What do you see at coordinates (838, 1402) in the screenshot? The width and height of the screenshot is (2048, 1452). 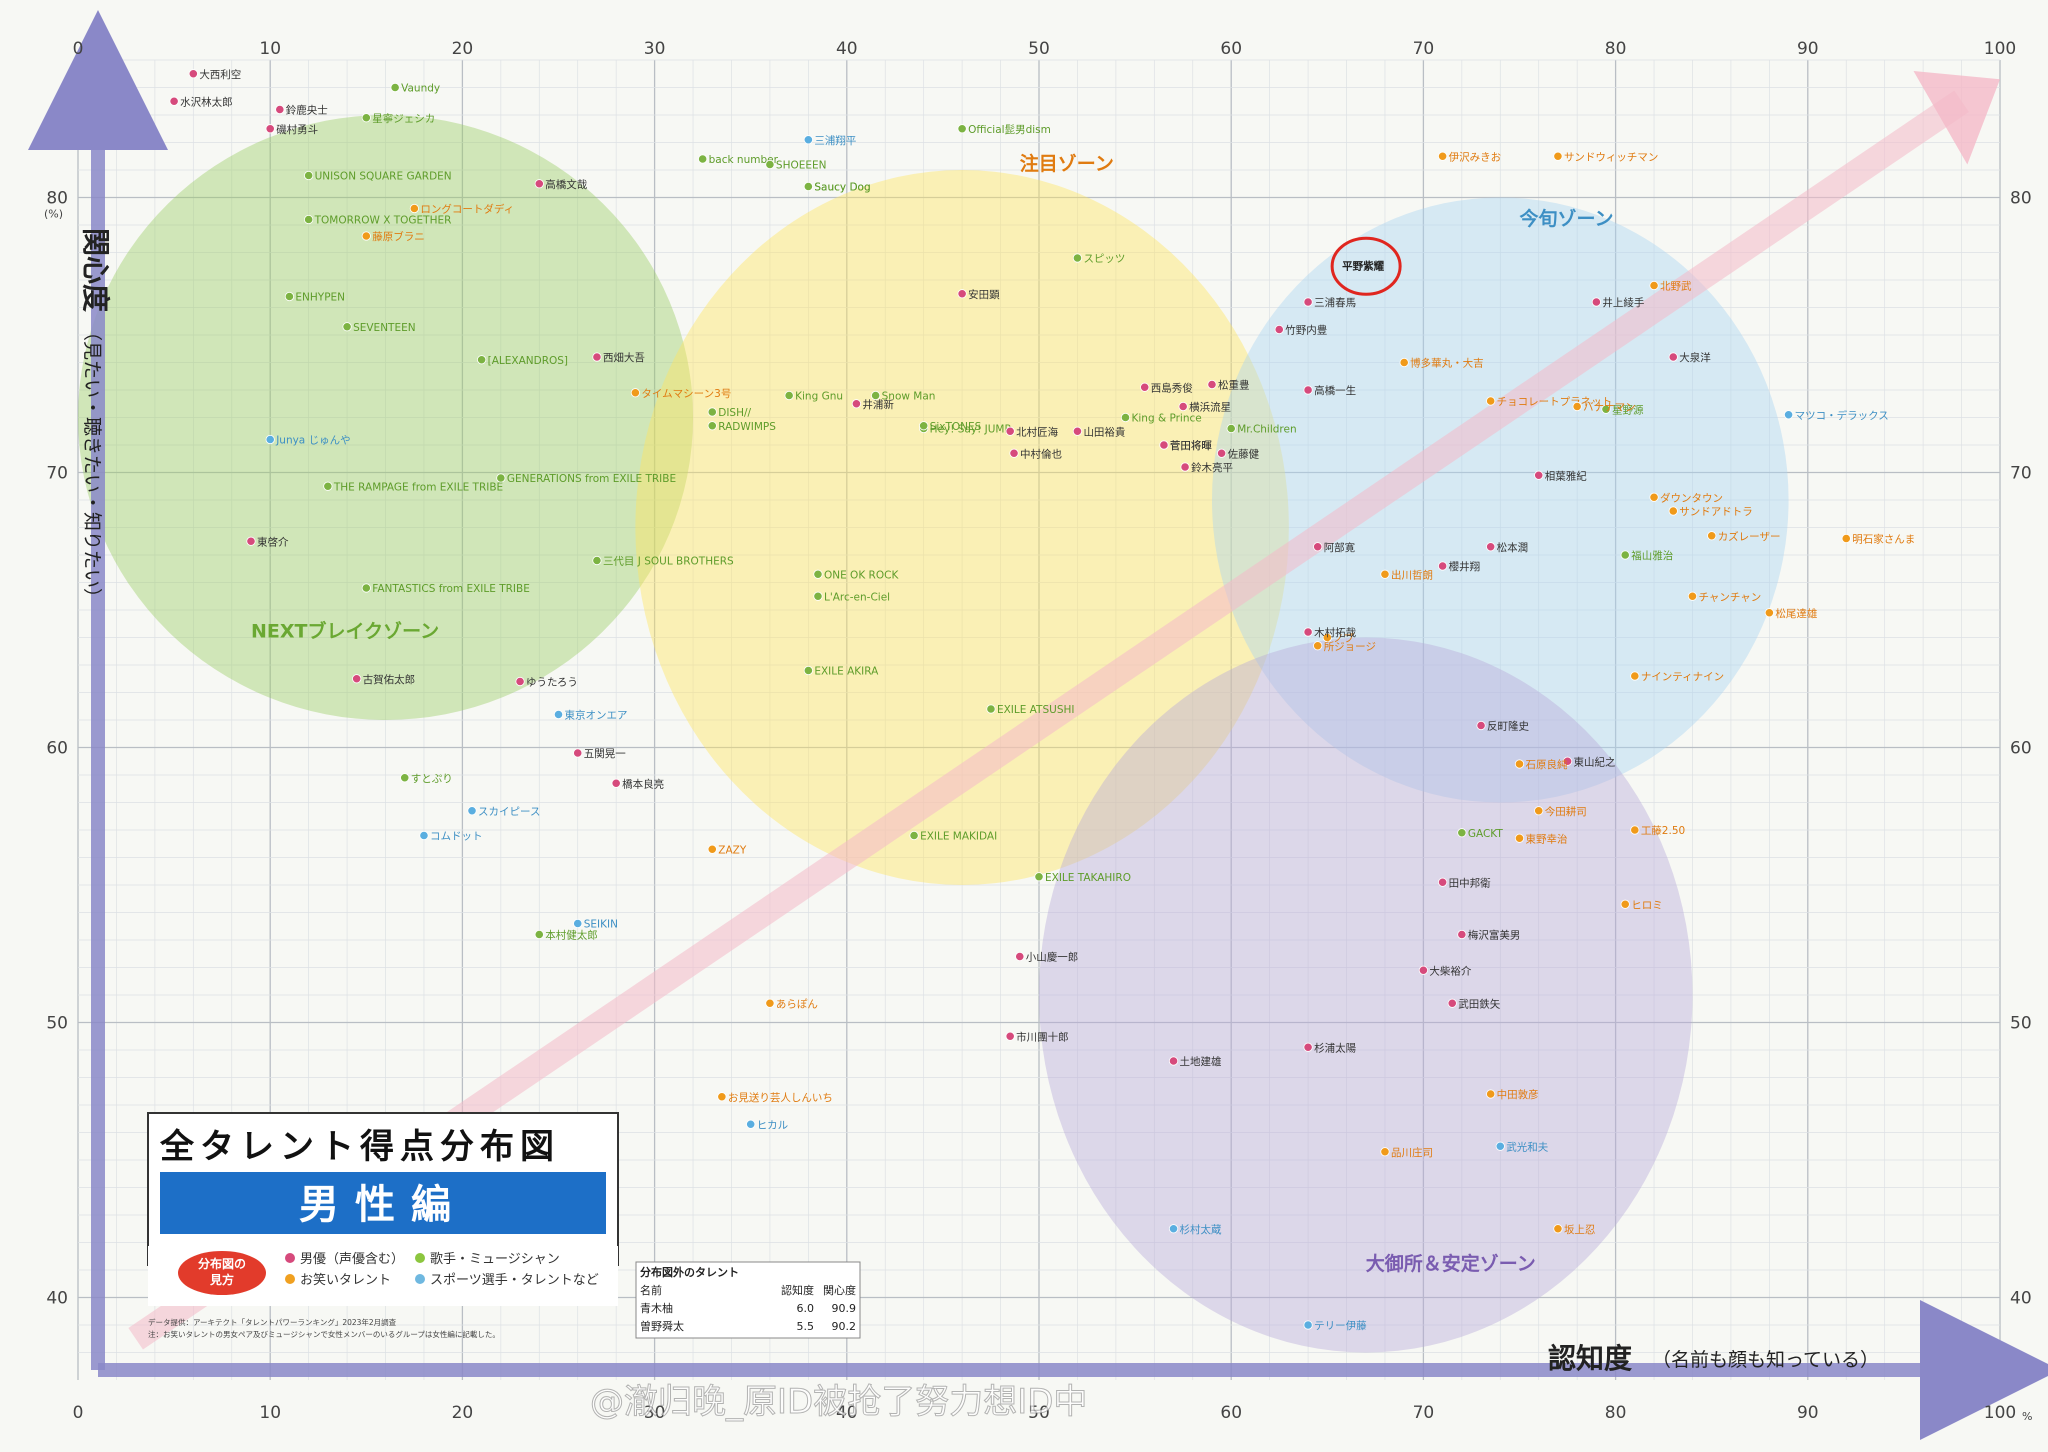 I see `watermark: @澈归晚_原ID被抢了努力想ID中` at bounding box center [838, 1402].